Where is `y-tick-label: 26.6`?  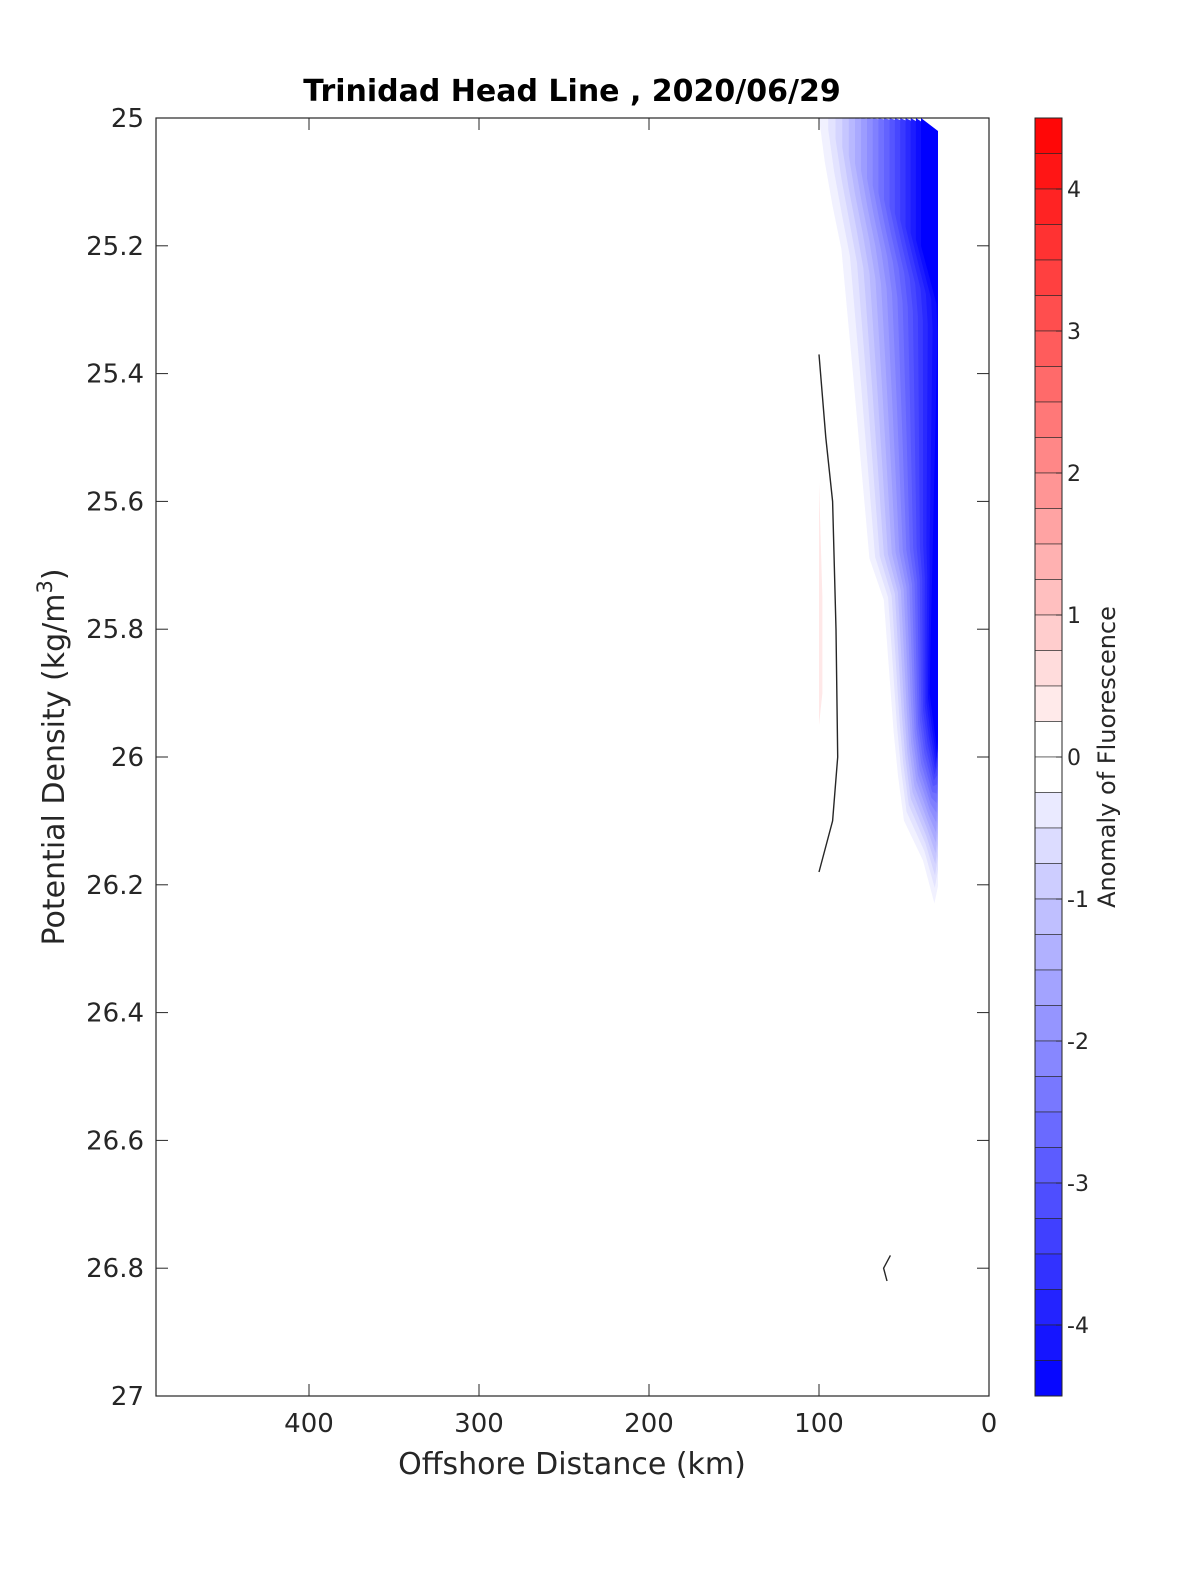 y-tick-label: 26.6 is located at coordinates (115, 1141).